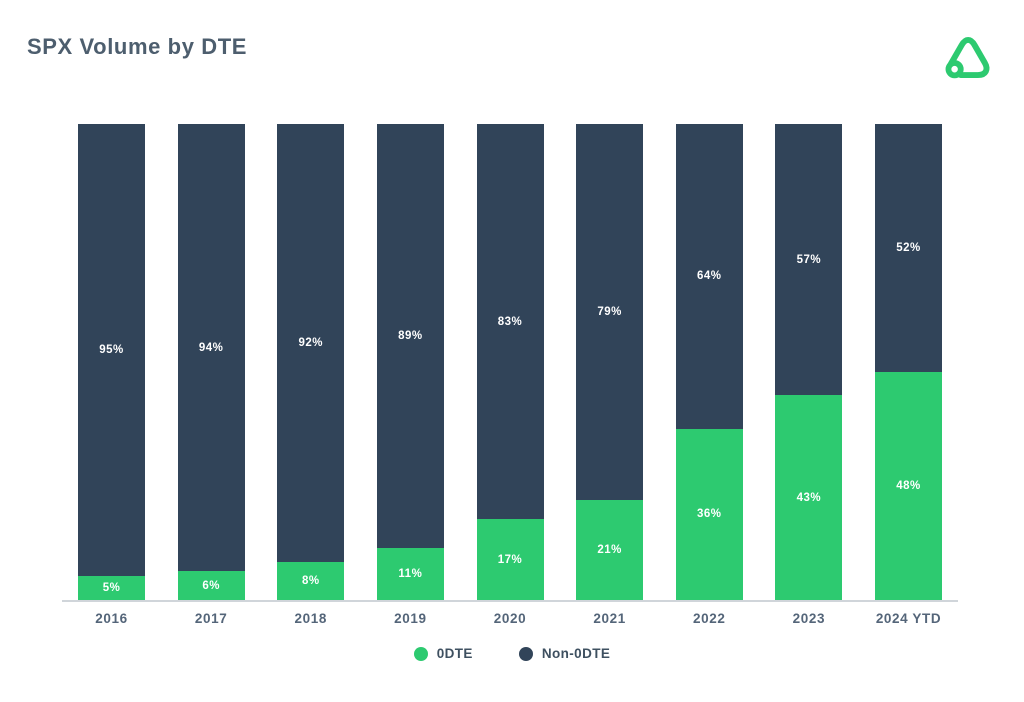 The image size is (1024, 702). I want to click on bar-value-label: 64%, so click(709, 276).